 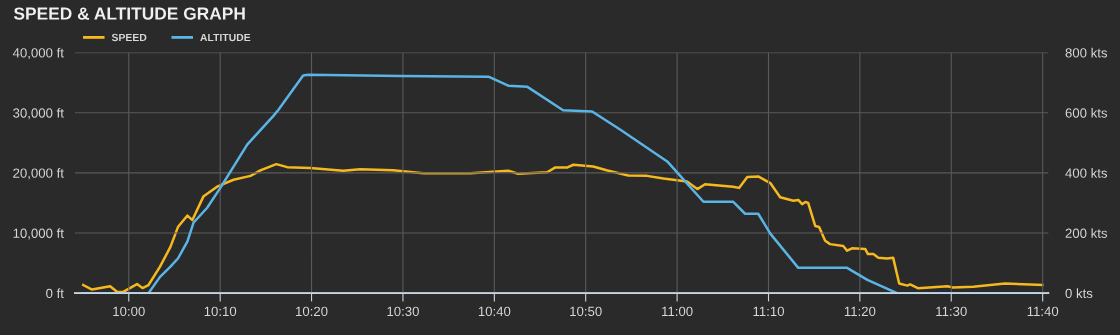 I want to click on x-tick-label: 10:40, so click(x=494, y=311).